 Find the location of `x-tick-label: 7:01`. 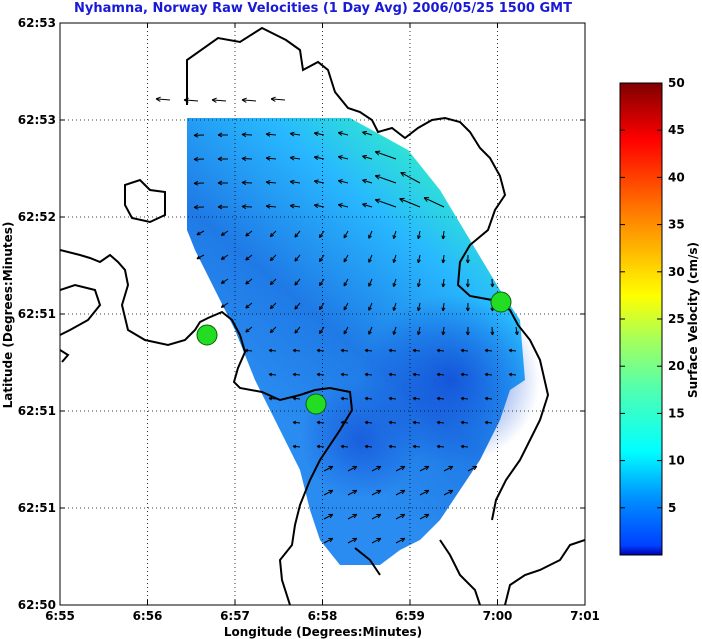

x-tick-label: 7:01 is located at coordinates (585, 616).